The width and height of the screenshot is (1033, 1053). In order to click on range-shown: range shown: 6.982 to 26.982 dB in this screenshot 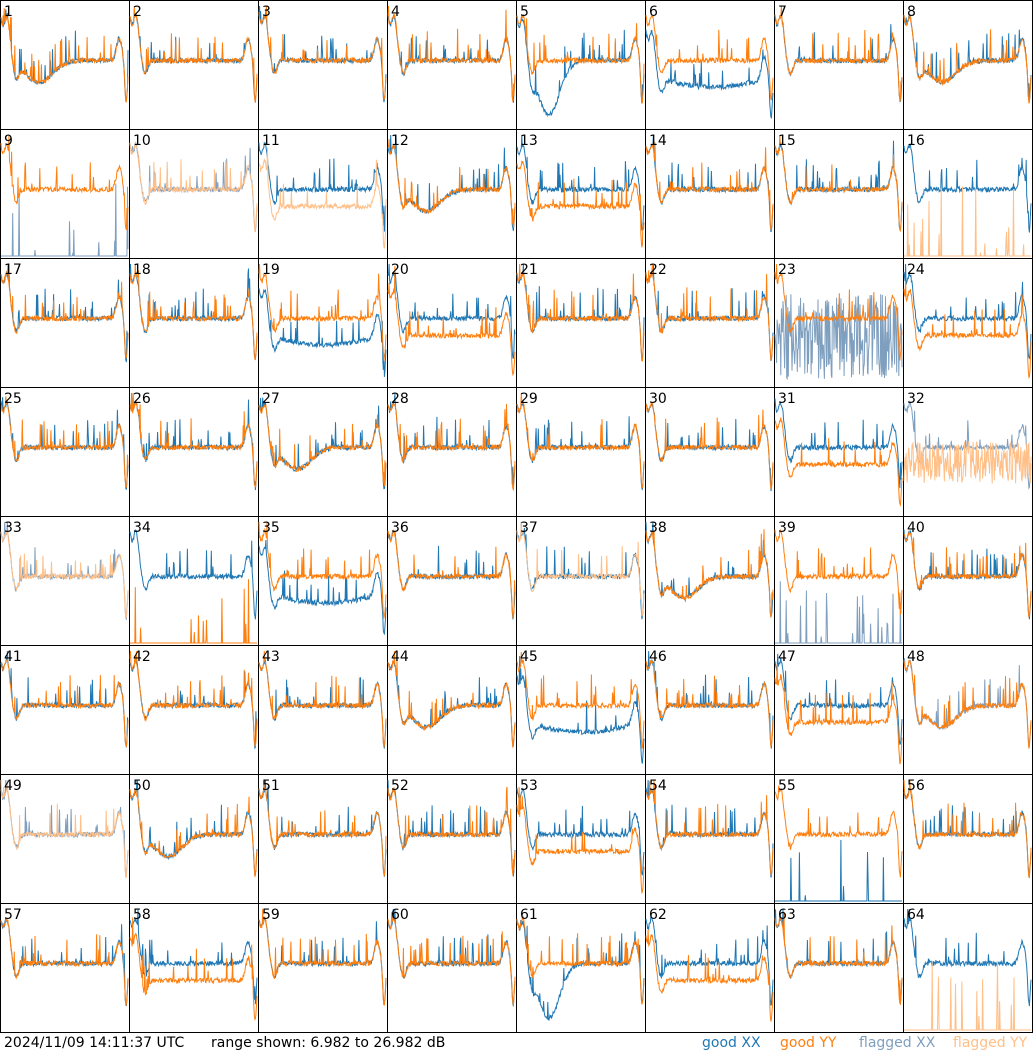, I will do `click(328, 1043)`.